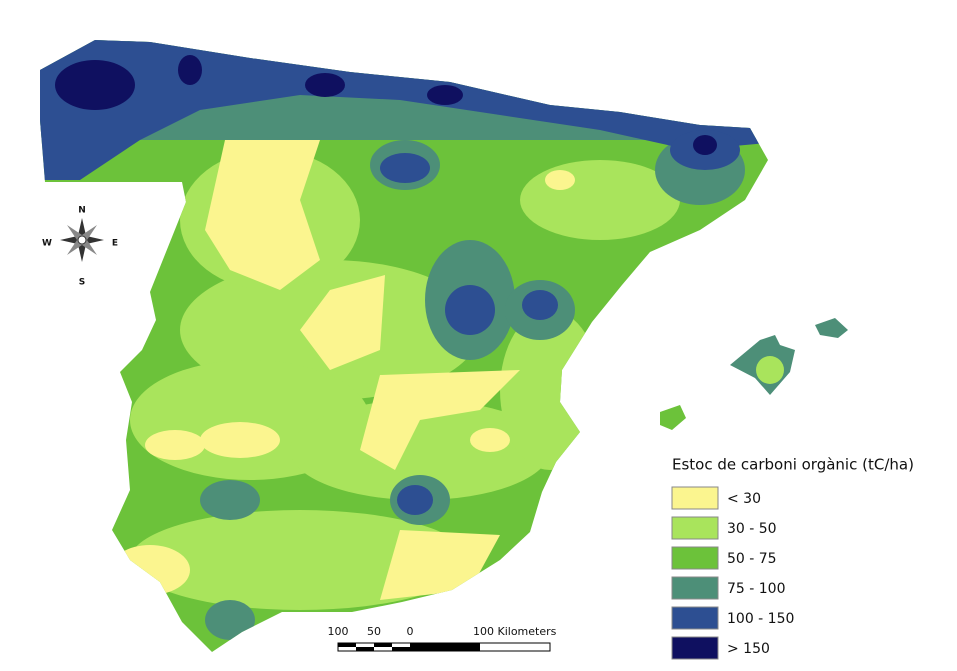  I want to click on legend-title: Estoc de carboni orgànic (tC/ha), so click(793, 465).